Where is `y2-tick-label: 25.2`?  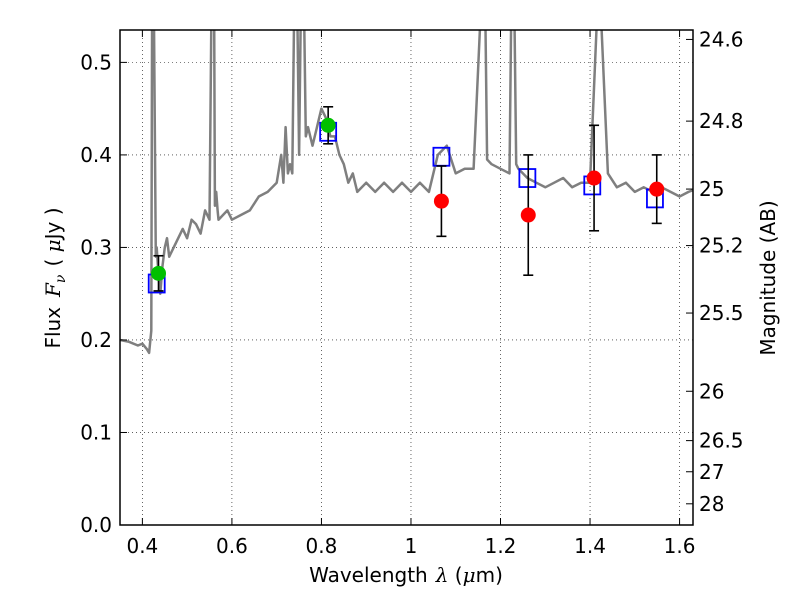
y2-tick-label: 25.2 is located at coordinates (721, 246).